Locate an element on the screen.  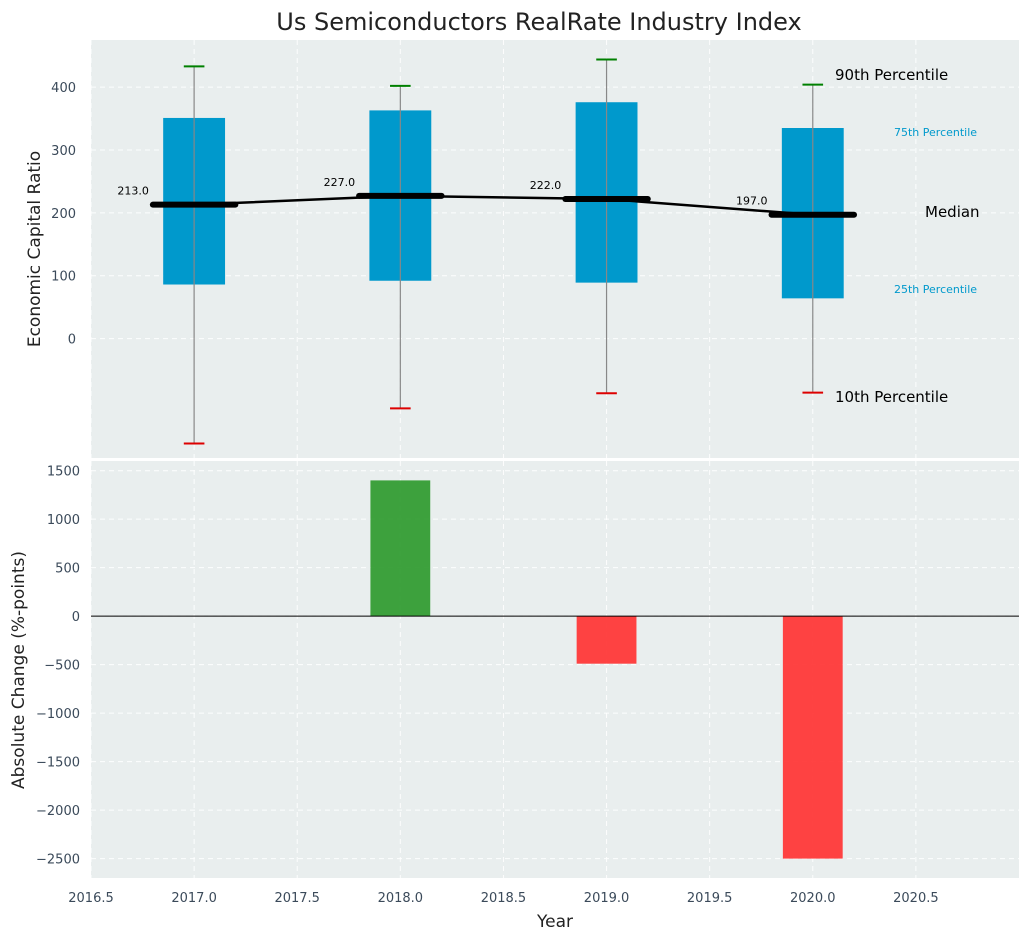
x-tick-label: 2020.5 is located at coordinates (916, 898).